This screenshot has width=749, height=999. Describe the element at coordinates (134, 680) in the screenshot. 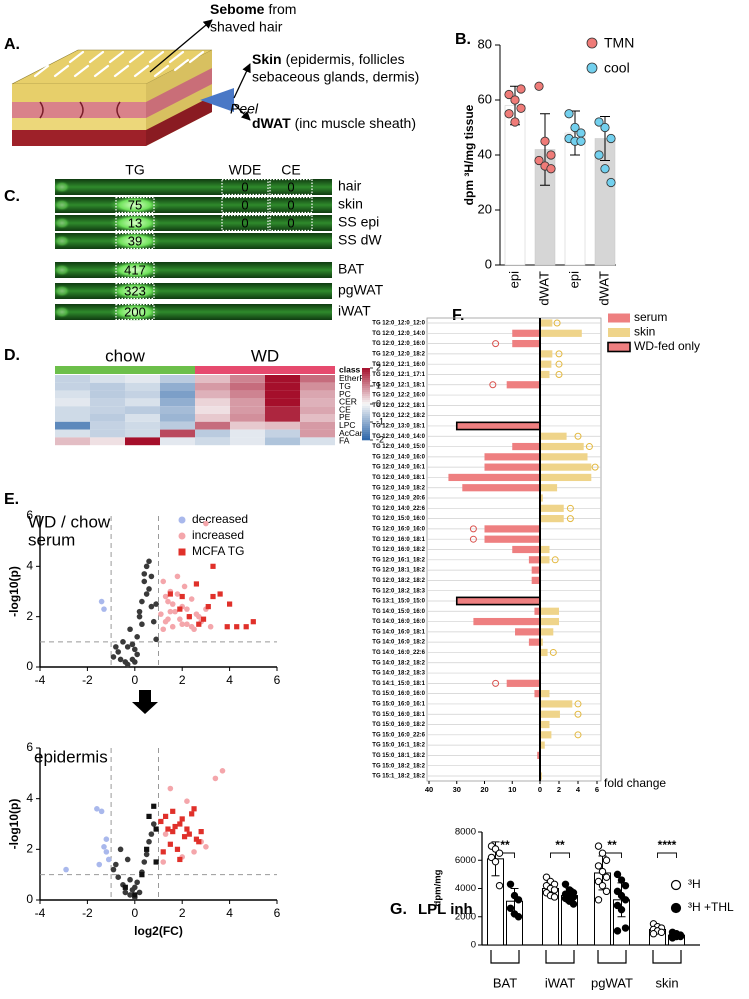

I see `x-tick-label: 0` at that location.